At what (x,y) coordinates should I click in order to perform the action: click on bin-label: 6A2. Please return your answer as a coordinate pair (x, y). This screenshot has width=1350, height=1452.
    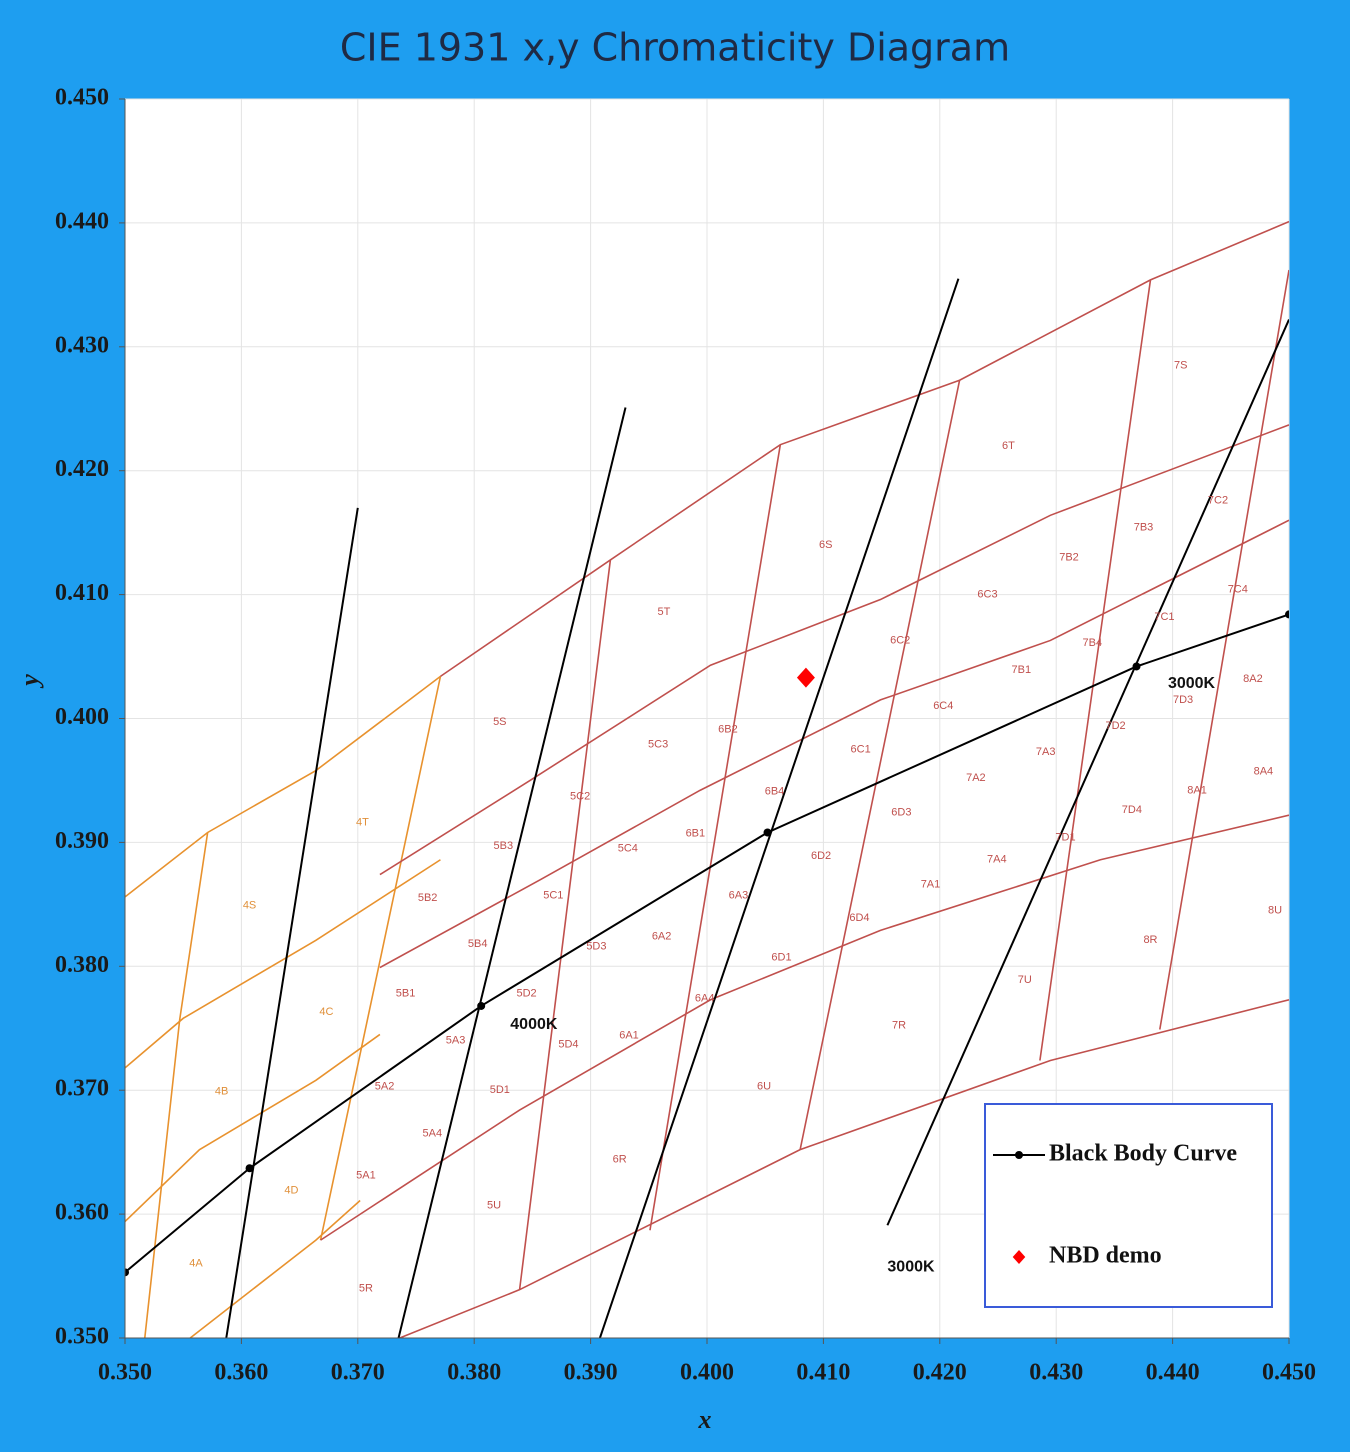
    Looking at the image, I should click on (662, 936).